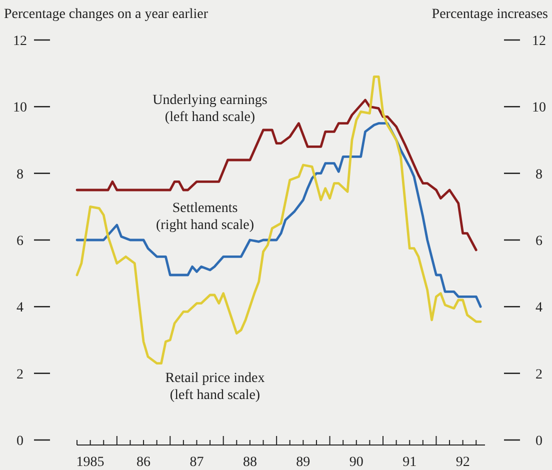  What do you see at coordinates (90, 462) in the screenshot?
I see `x-tick-label: 1985` at bounding box center [90, 462].